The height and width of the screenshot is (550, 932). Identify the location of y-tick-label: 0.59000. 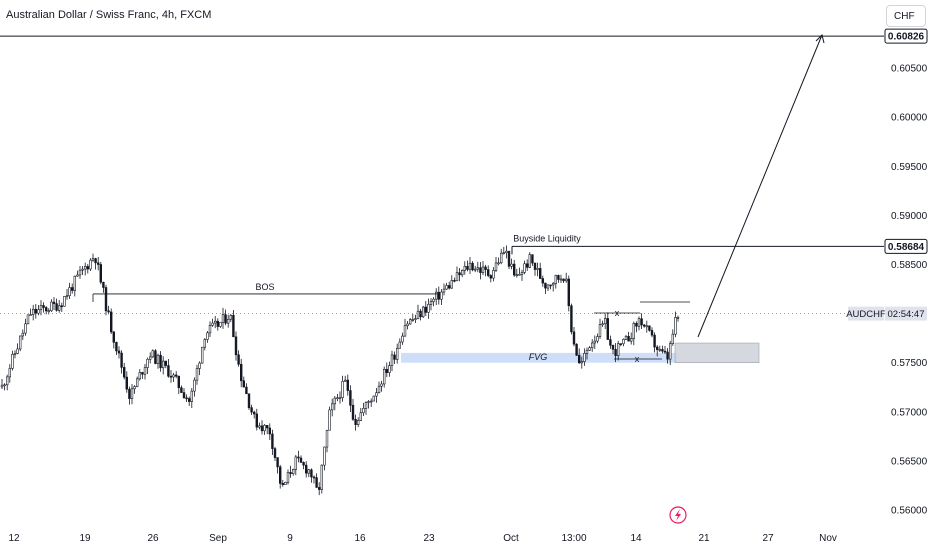
(909, 216).